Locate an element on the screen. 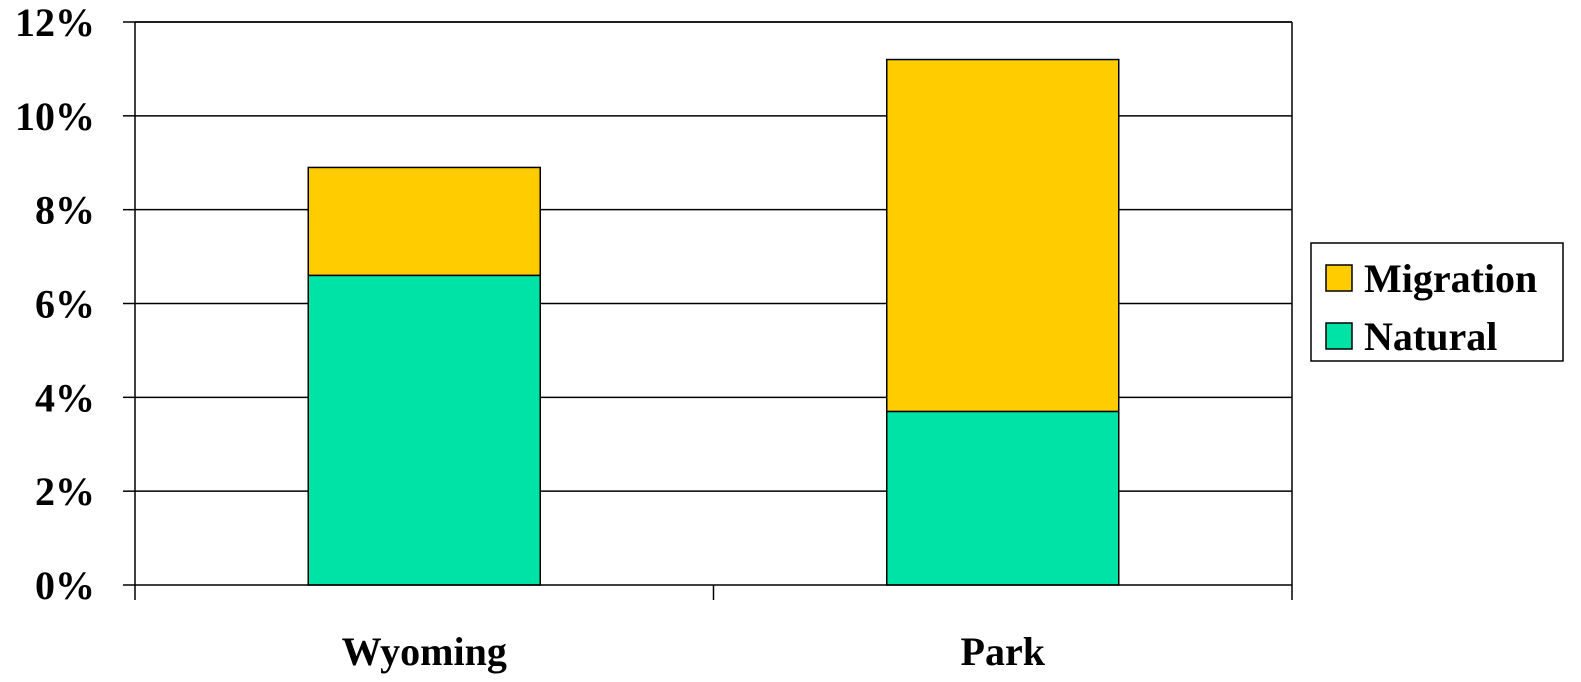  y-tick-labels: 0% 2% 4% 6% 8% 10% 12% is located at coordinates (55, 304).